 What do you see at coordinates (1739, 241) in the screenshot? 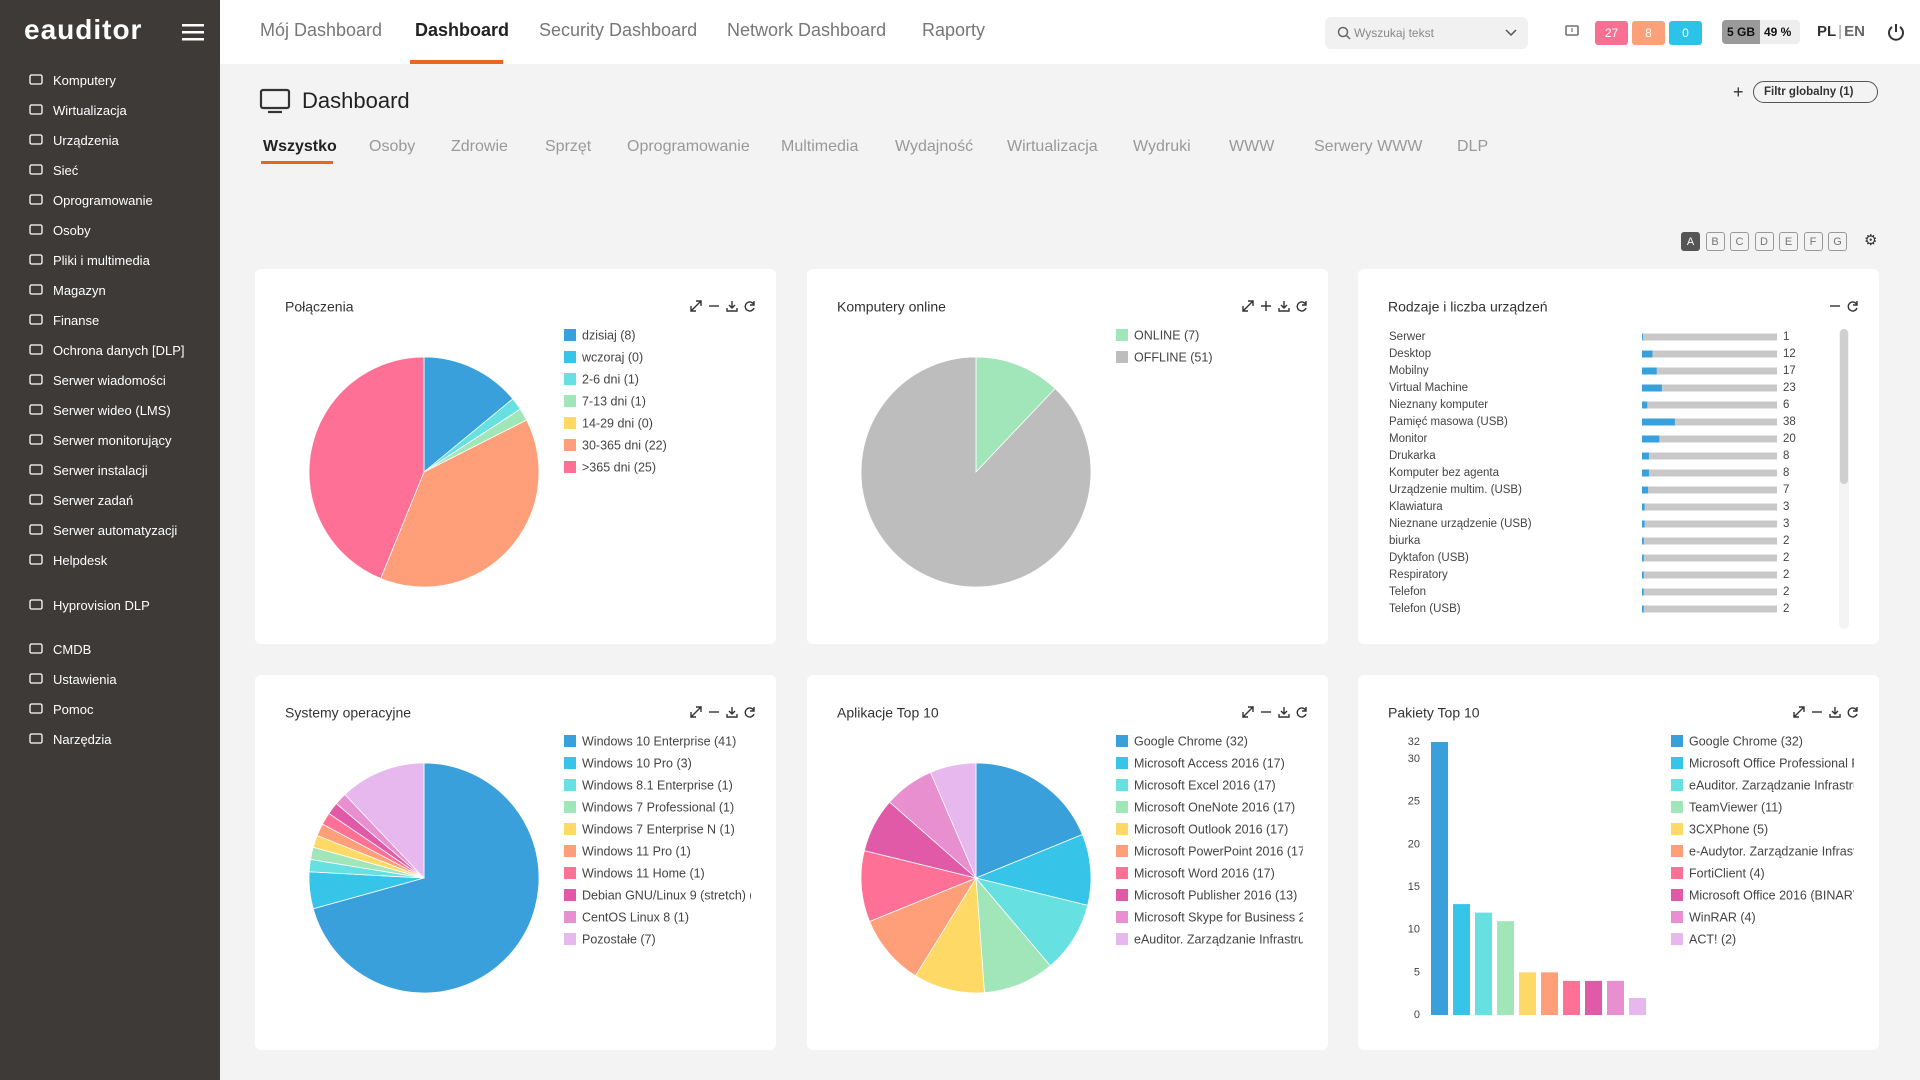
I see `layout-button: C` at bounding box center [1739, 241].